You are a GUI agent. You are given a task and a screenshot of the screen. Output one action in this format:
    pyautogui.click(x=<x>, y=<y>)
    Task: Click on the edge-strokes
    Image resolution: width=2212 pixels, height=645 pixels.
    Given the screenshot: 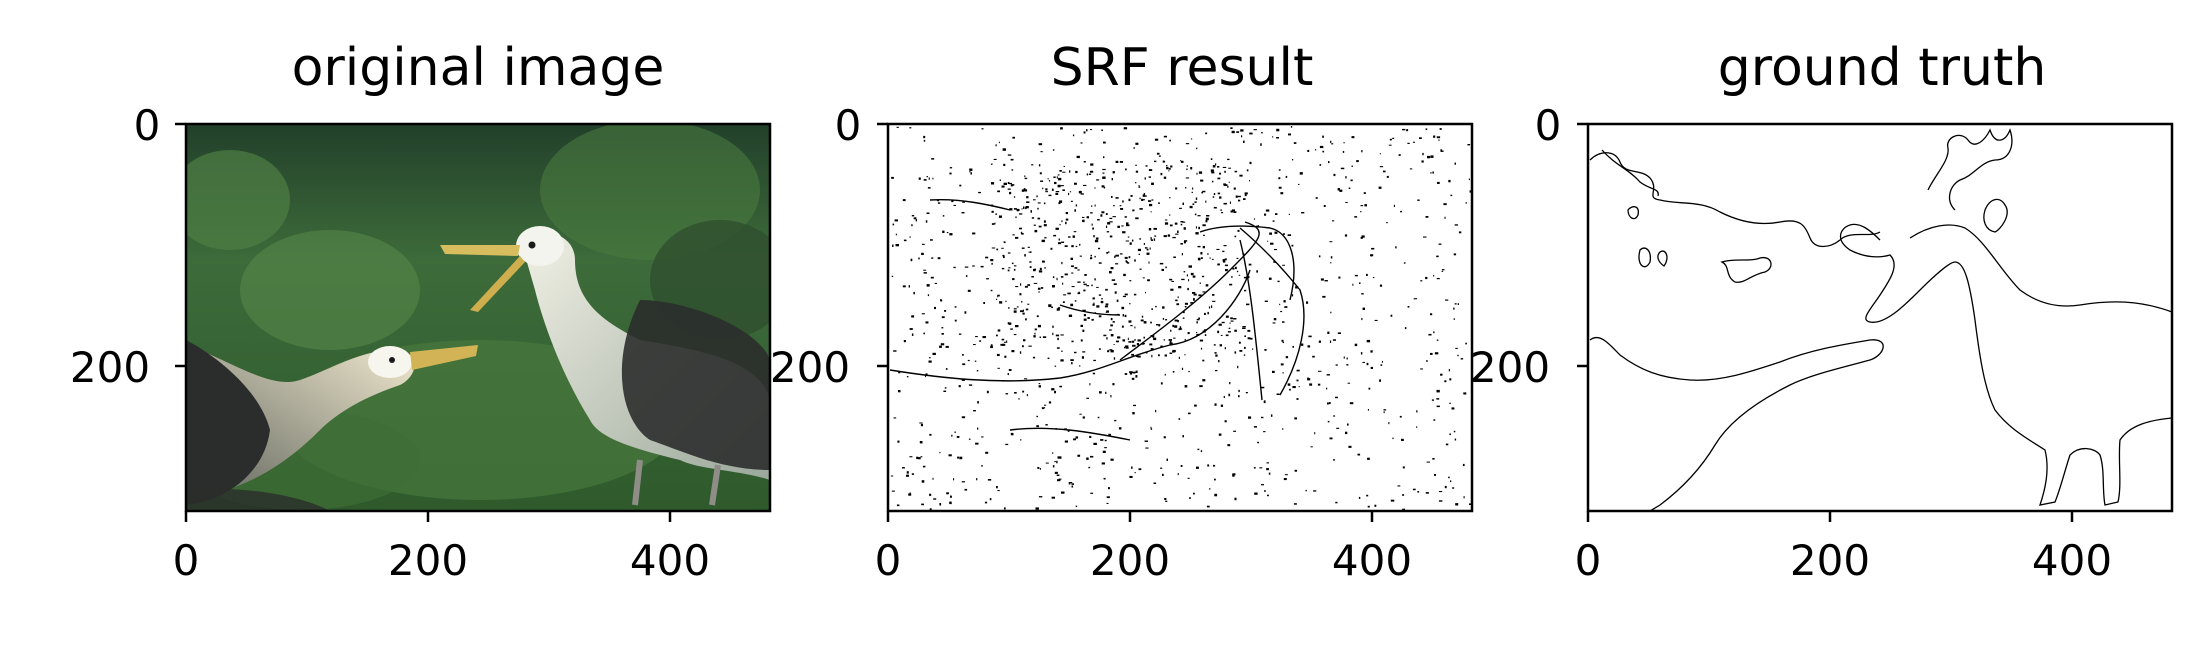 What is the action you would take?
    pyautogui.click(x=1097, y=319)
    